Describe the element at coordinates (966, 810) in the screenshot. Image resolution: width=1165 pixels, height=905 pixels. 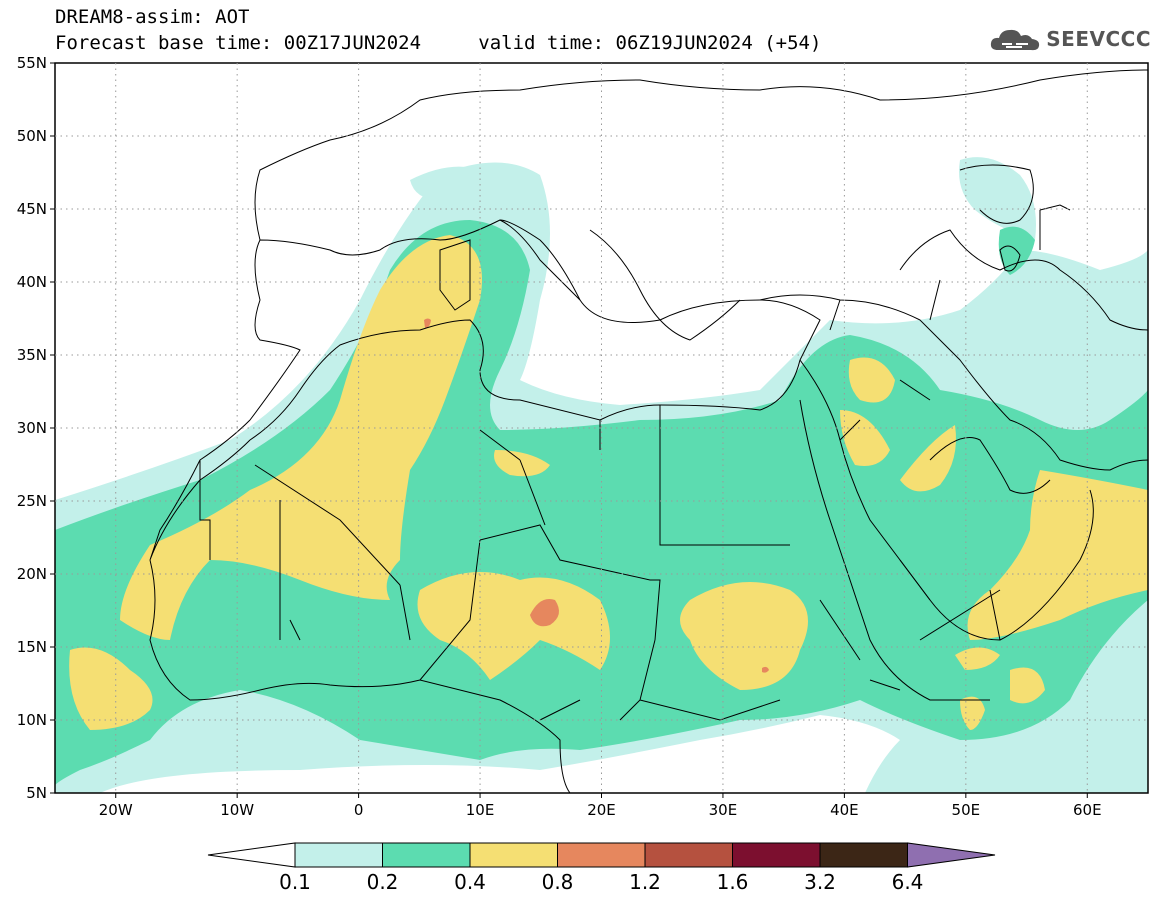
I see `lon-tick-label: 50E` at that location.